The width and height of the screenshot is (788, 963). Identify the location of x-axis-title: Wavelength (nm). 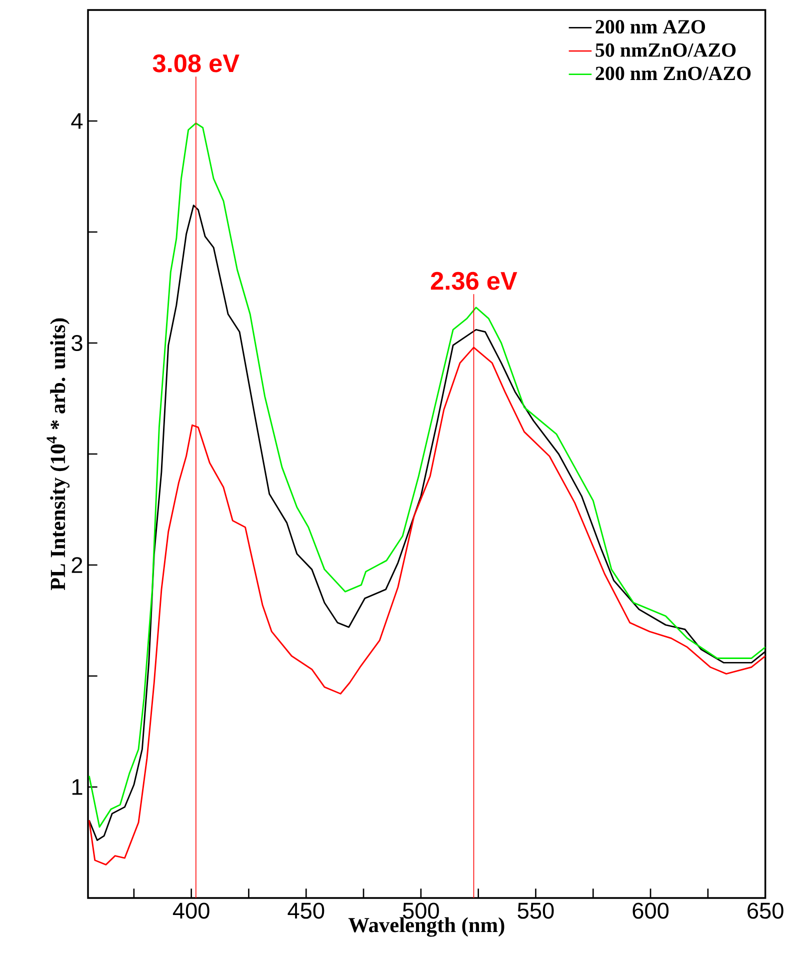
(426, 927).